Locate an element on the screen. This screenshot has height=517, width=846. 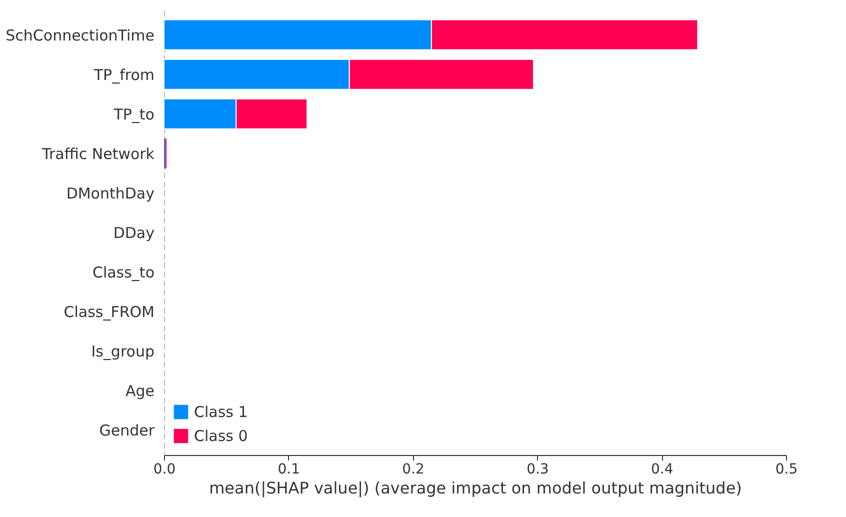
legend-label: Class 0 is located at coordinates (221, 436).